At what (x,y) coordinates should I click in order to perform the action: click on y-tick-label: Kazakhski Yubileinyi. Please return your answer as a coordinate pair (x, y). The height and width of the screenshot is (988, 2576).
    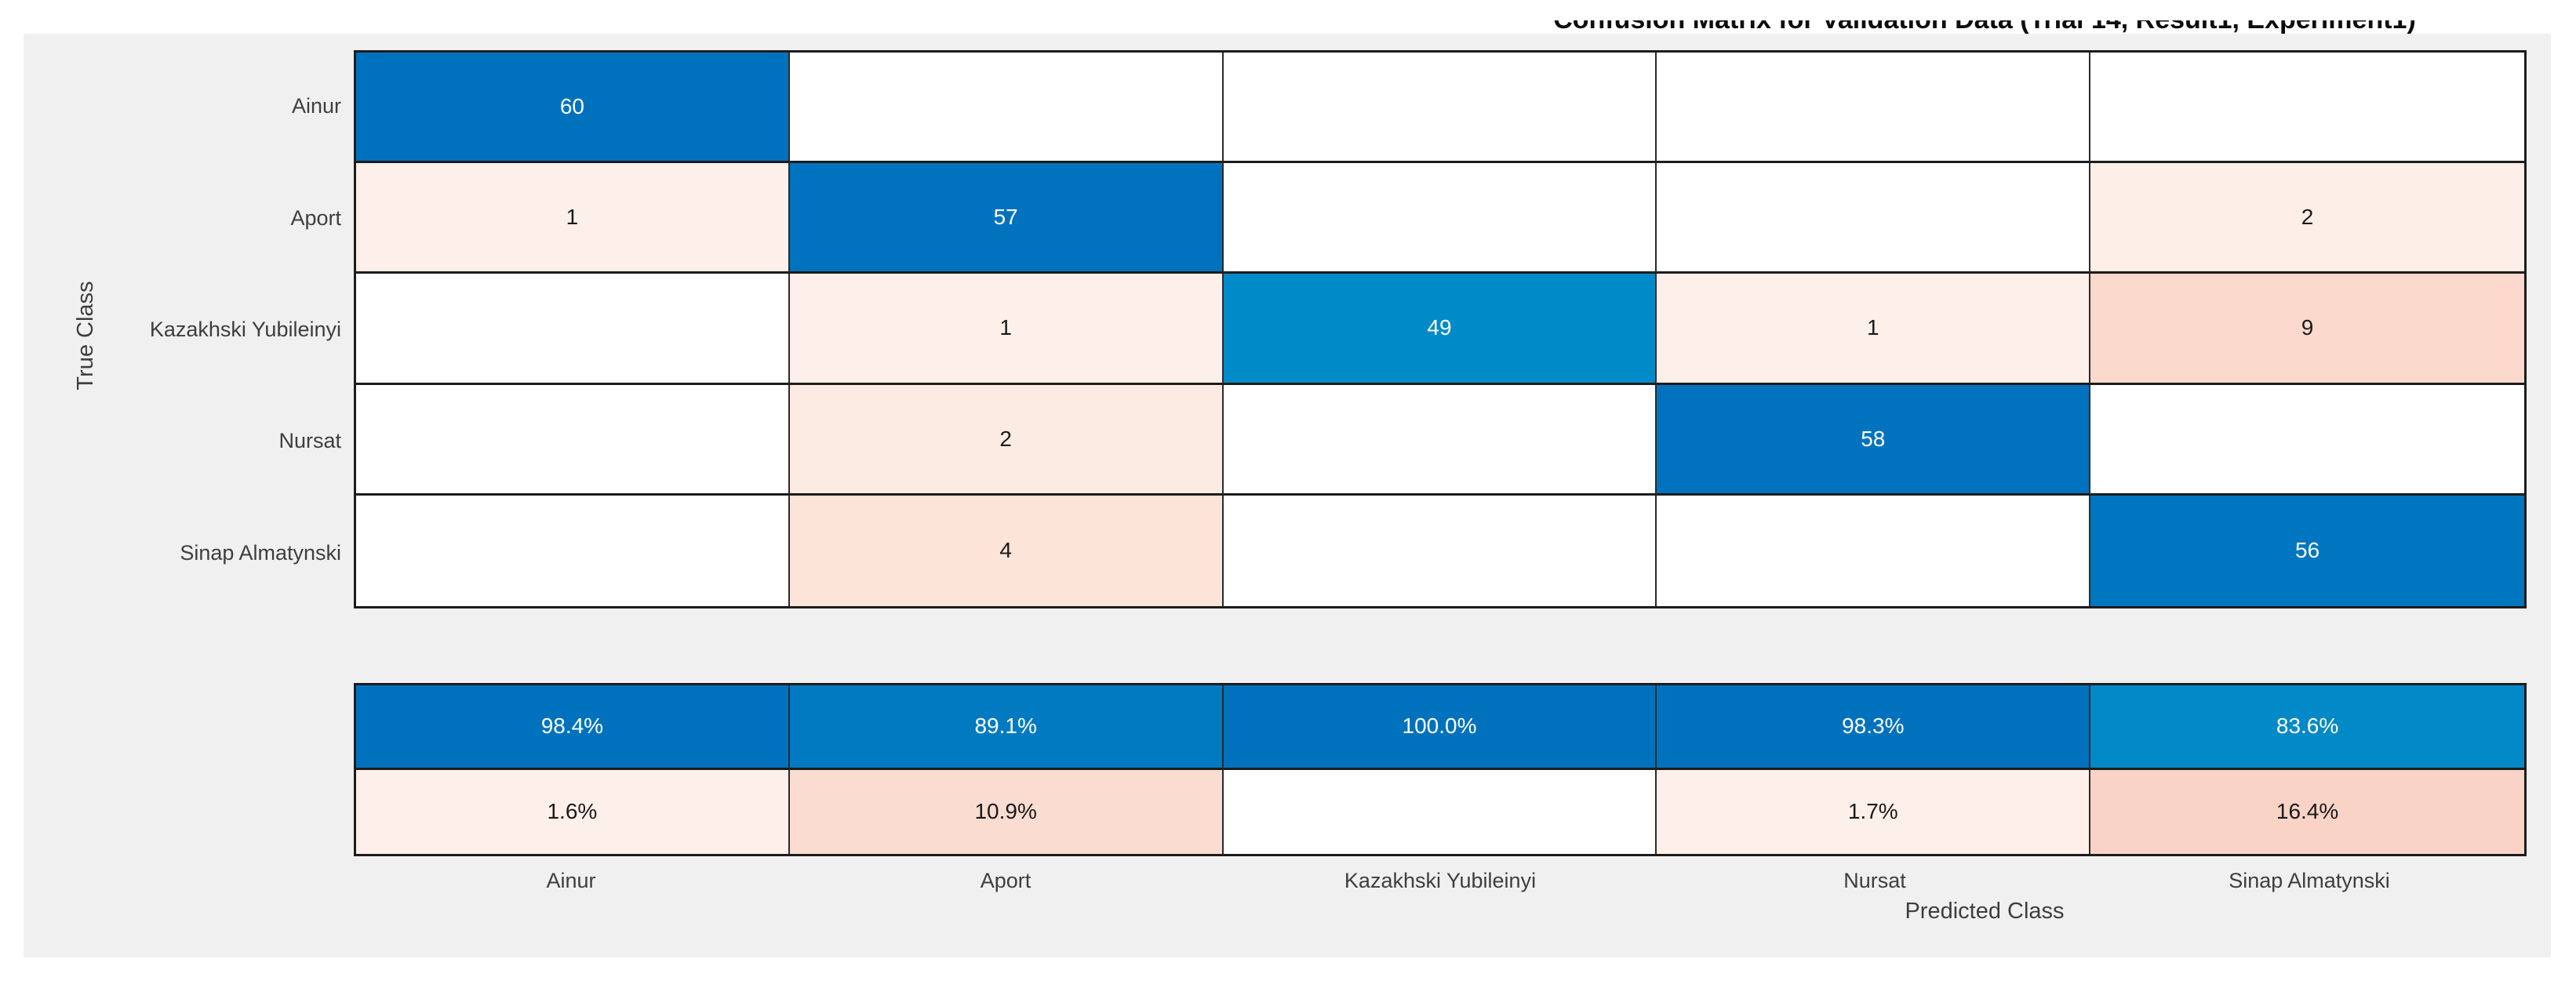
    Looking at the image, I should click on (245, 329).